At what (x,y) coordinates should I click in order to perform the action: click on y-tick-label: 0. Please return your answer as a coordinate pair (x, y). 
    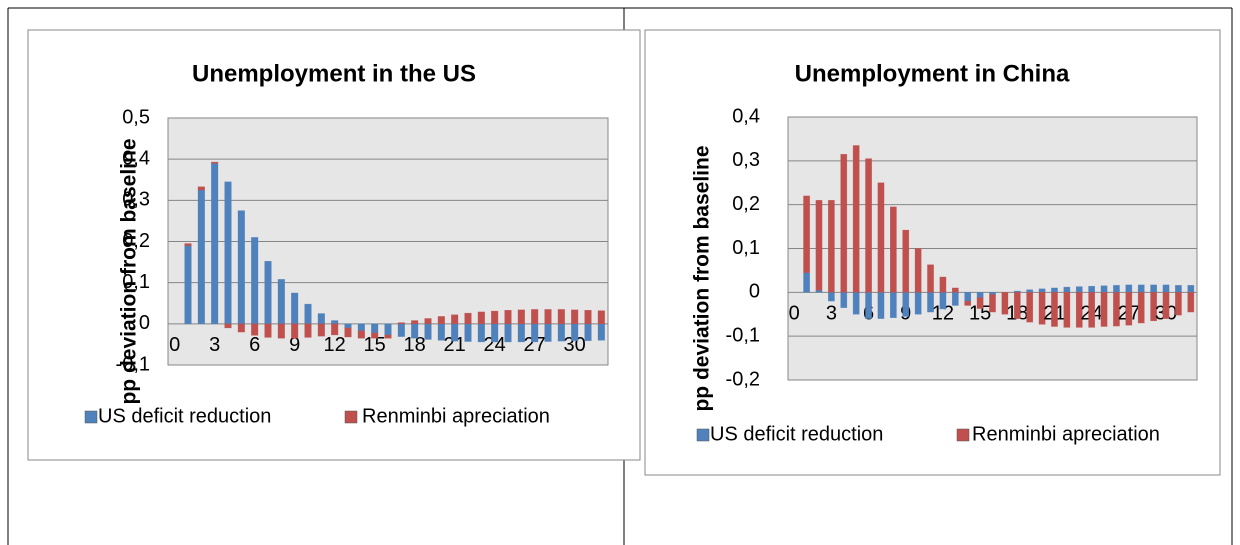
    Looking at the image, I should click on (144, 323).